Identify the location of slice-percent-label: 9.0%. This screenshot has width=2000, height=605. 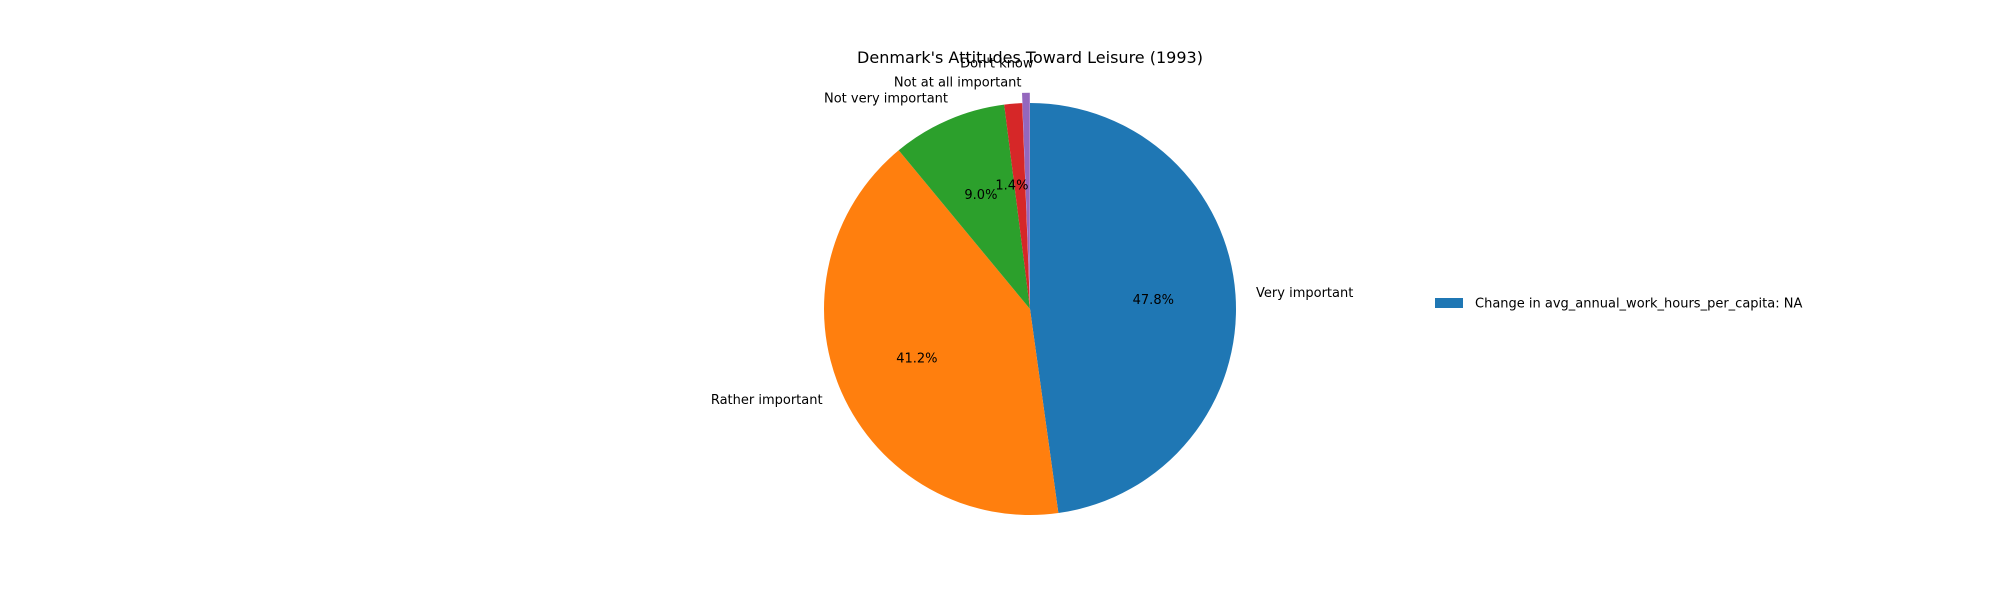
(980, 195).